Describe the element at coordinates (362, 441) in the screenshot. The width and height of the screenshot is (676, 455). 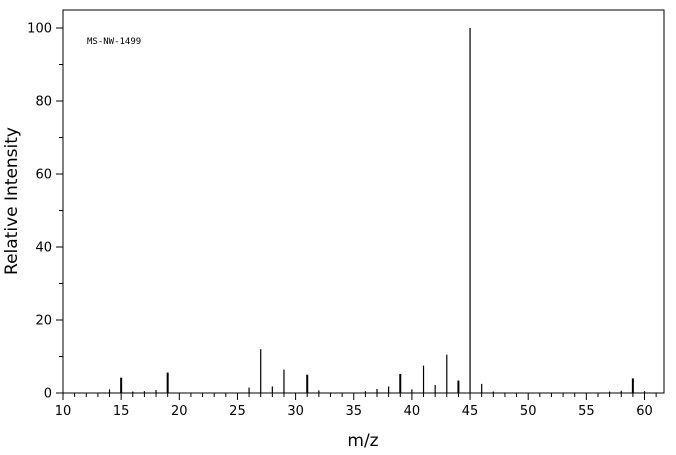
I see `x-axis-title: m/z` at that location.